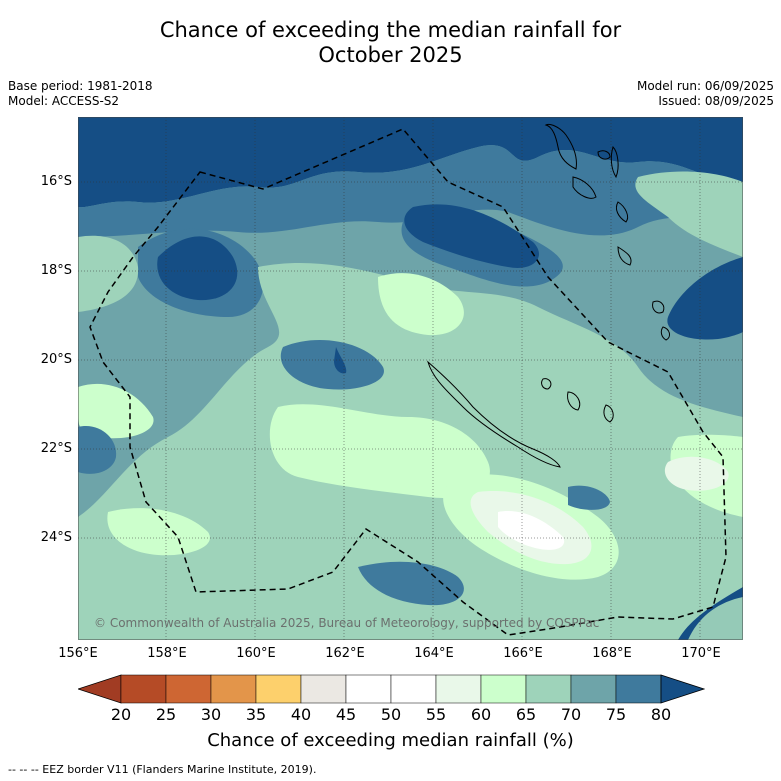 The width and height of the screenshot is (781, 781). I want to click on lon-label-160e: 160°E, so click(256, 653).